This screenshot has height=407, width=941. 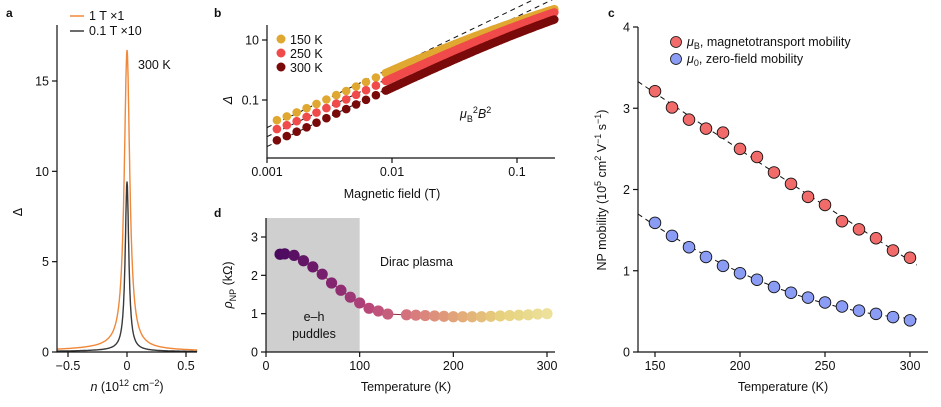 What do you see at coordinates (655, 366) in the screenshot?
I see `panel-c-xtick-label: 150` at bounding box center [655, 366].